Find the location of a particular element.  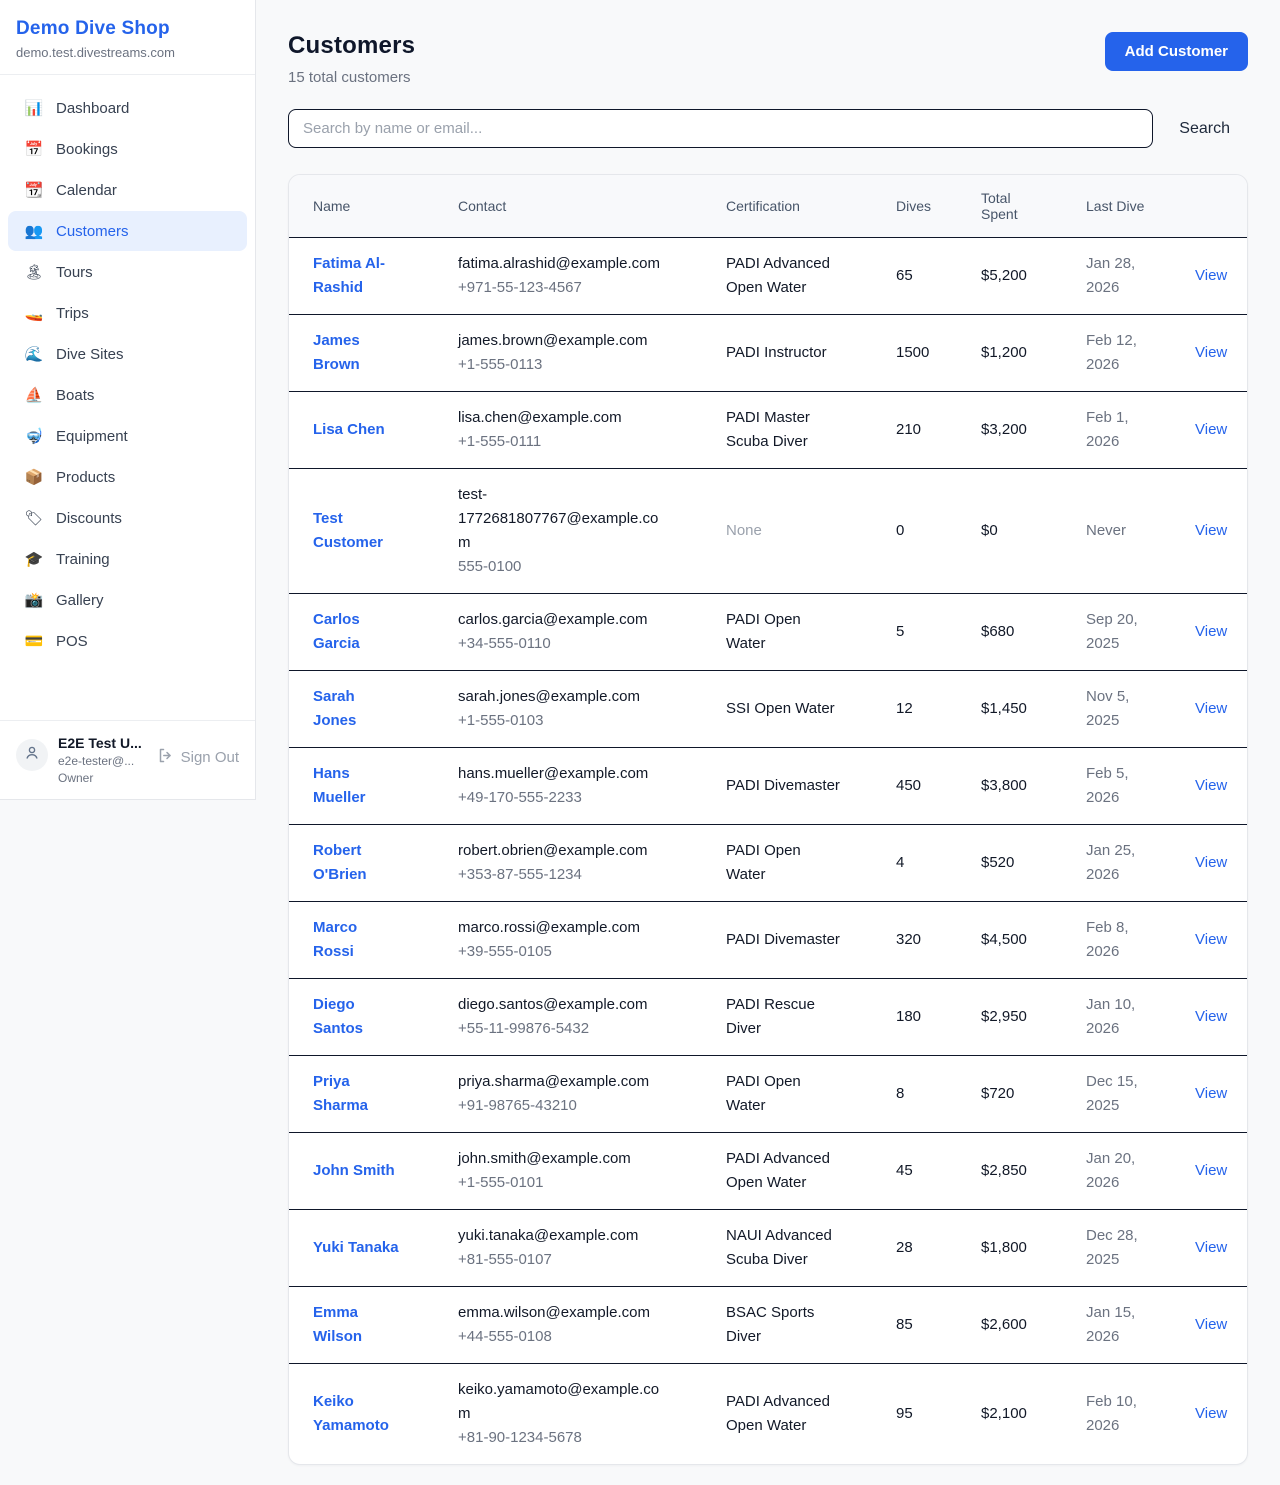

customer-last-dive-cell: Feb 8, 2026 is located at coordinates (1140, 939).